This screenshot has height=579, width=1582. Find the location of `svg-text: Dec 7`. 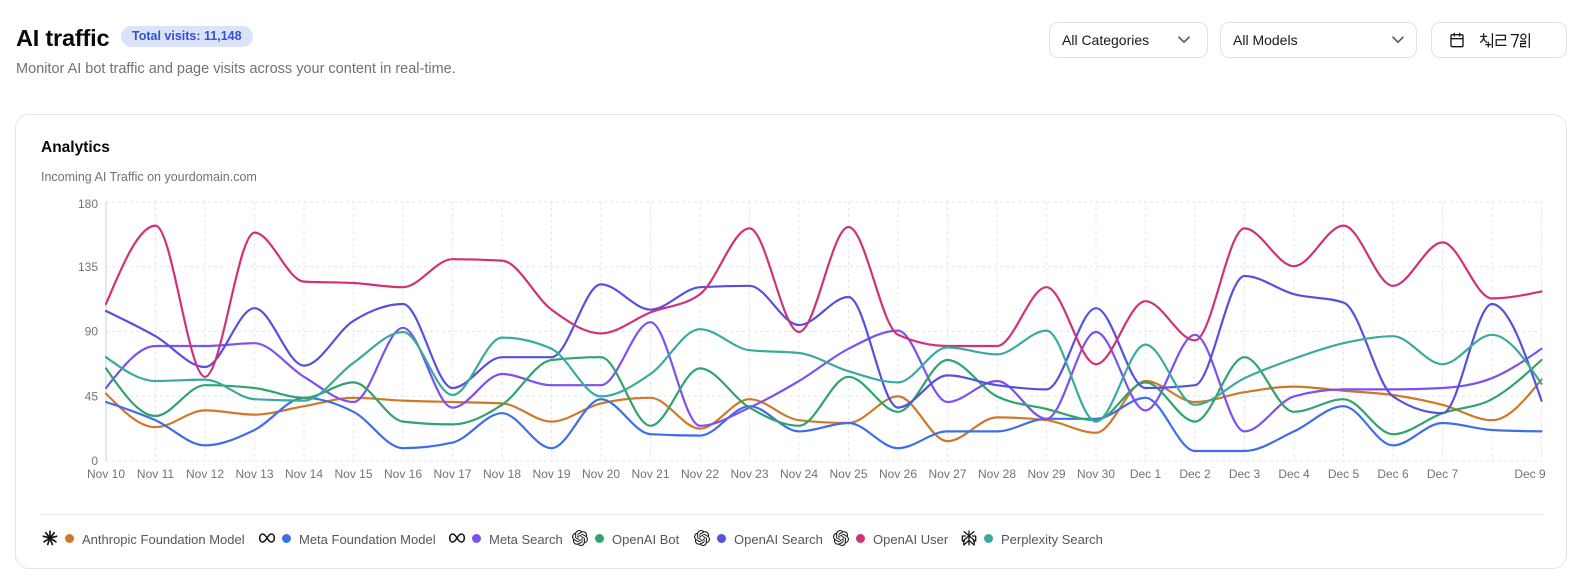

svg-text: Dec 7 is located at coordinates (1443, 474).